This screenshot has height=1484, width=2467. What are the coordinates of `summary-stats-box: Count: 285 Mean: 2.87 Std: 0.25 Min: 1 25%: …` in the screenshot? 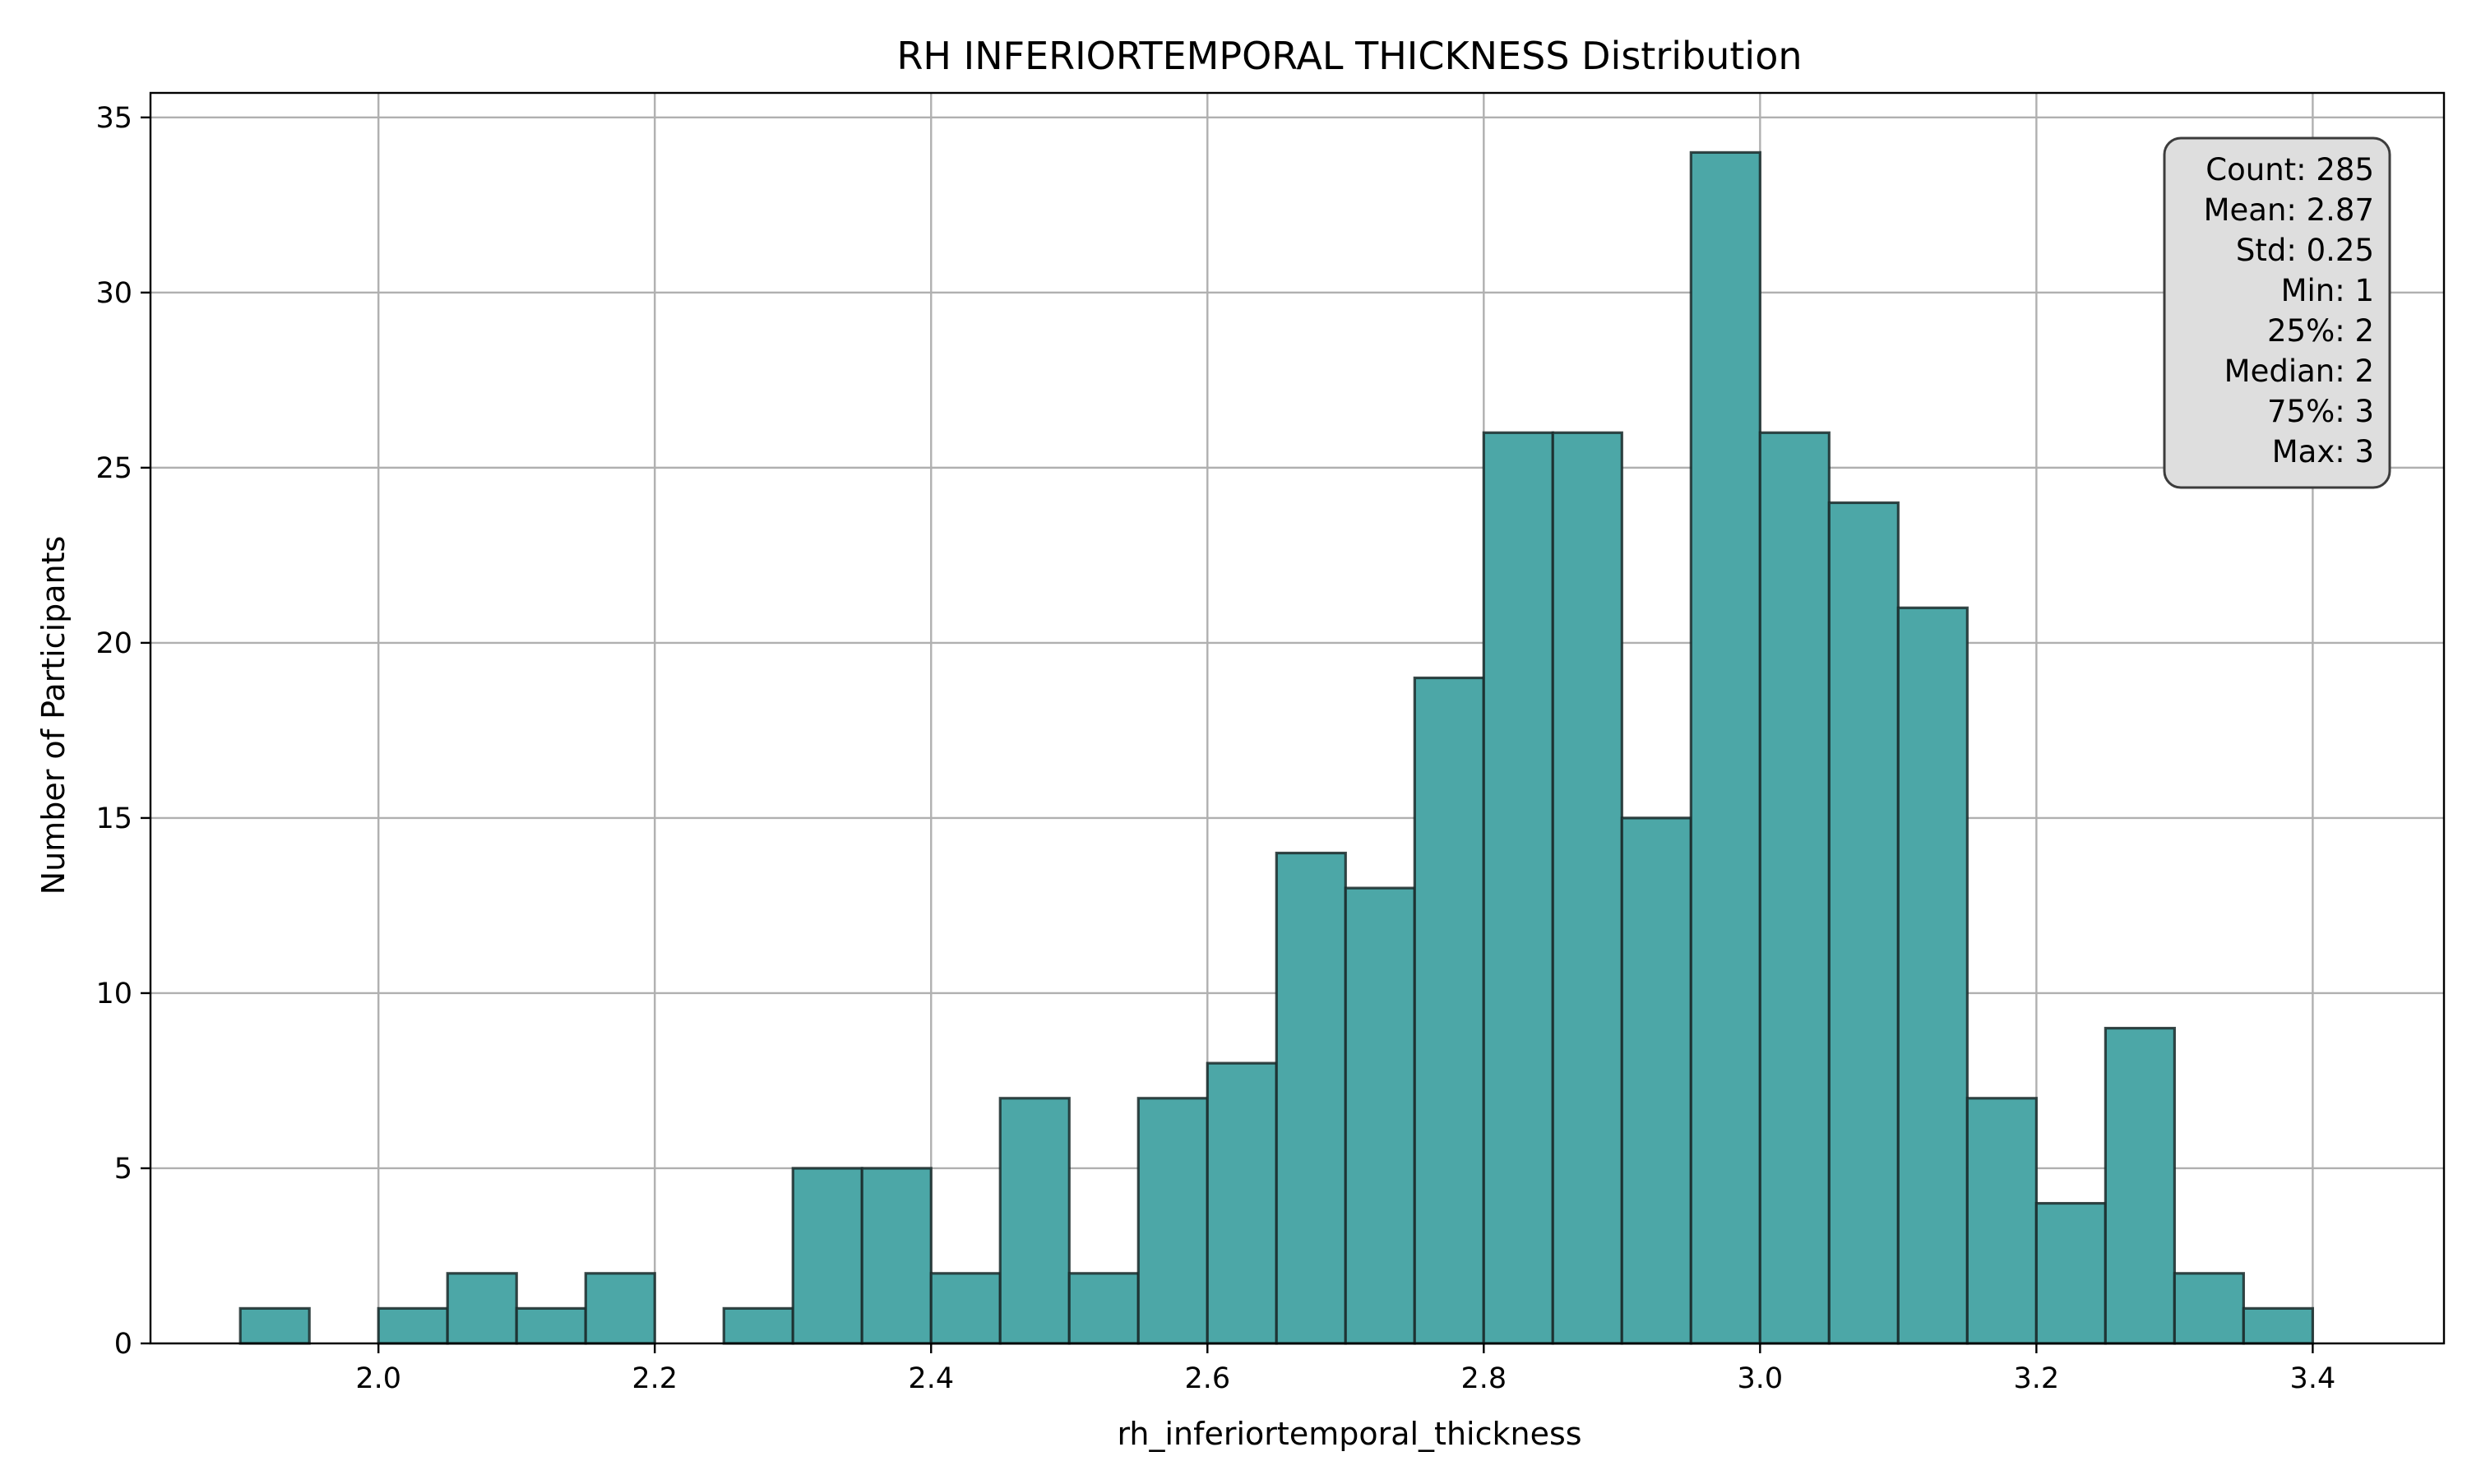 It's located at (2277, 312).